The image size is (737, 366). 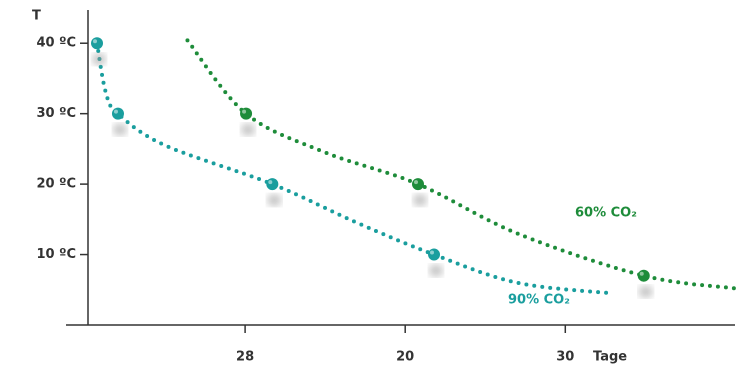 What do you see at coordinates (57, 43) in the screenshot?
I see `y-tick-label: 40 ºC` at bounding box center [57, 43].